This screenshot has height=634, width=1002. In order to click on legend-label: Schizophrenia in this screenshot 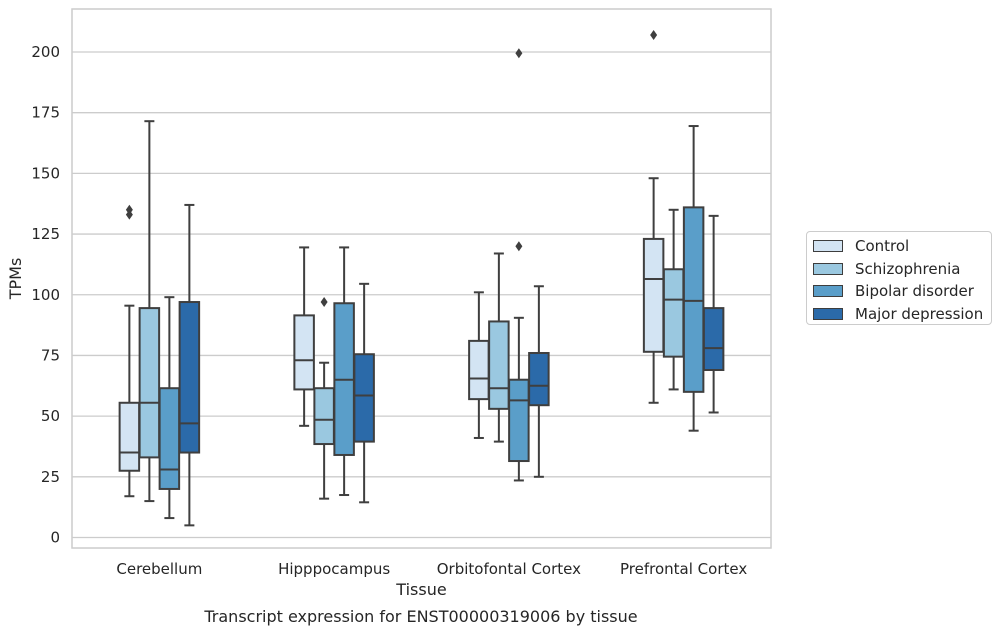, I will do `click(908, 268)`.